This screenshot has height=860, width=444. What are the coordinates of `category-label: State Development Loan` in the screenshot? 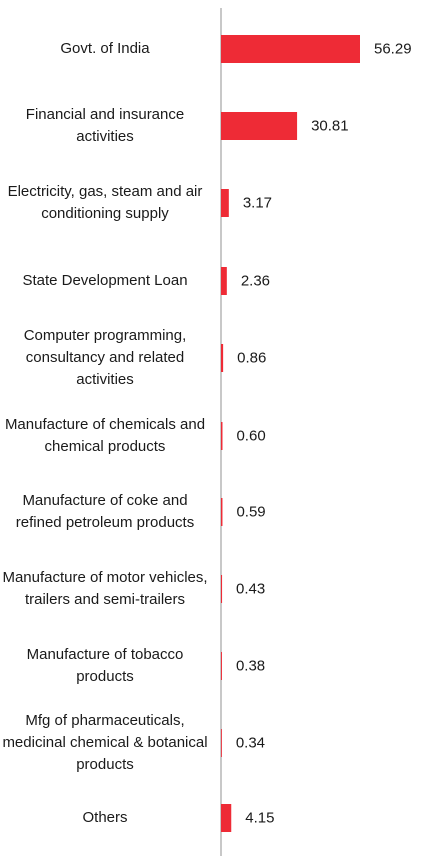 It's located at (105, 280).